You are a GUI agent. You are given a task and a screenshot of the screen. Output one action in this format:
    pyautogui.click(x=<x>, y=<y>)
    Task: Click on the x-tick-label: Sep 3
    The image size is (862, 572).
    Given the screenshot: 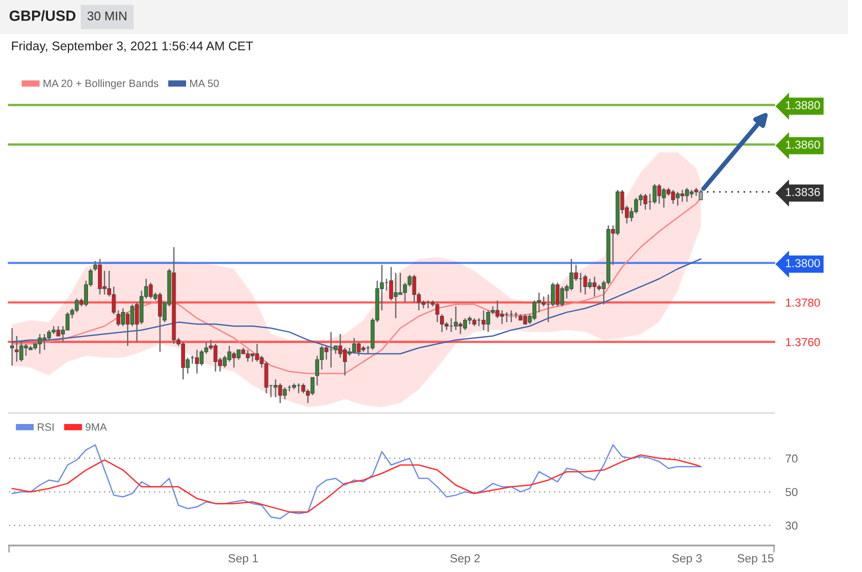 What is the action you would take?
    pyautogui.click(x=687, y=559)
    